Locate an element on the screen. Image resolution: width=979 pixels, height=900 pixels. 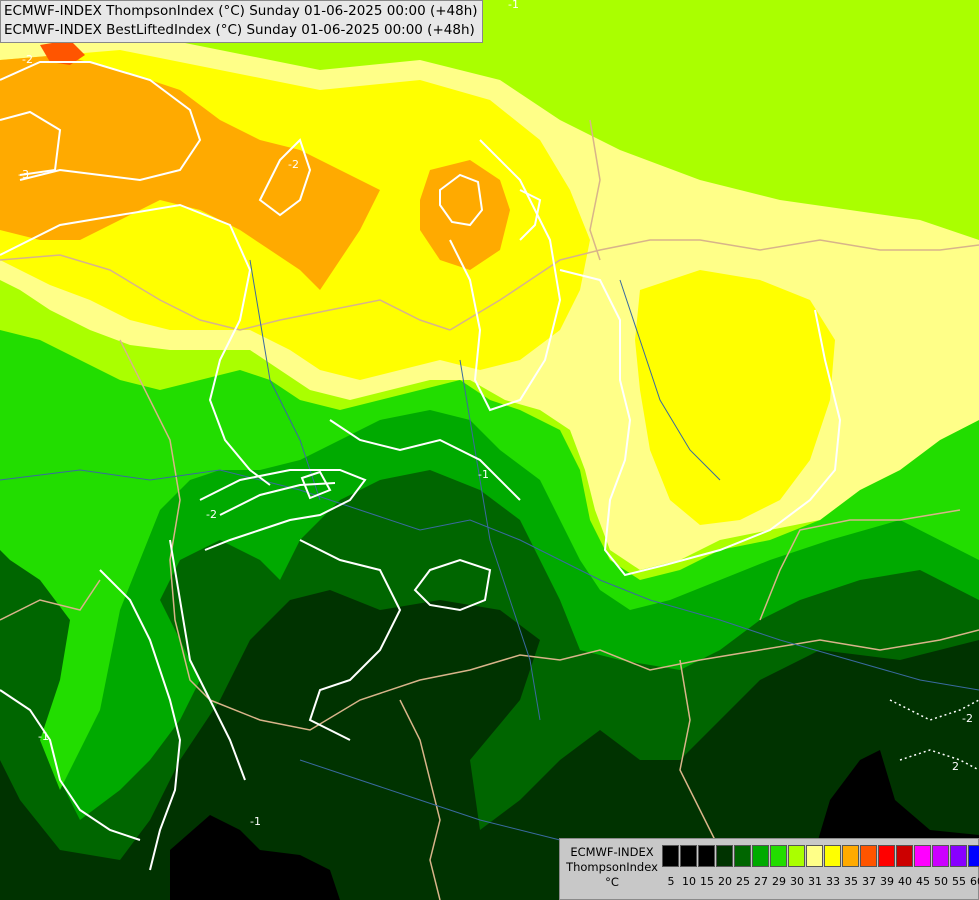
field-orange is located at coordinates (190, 172).